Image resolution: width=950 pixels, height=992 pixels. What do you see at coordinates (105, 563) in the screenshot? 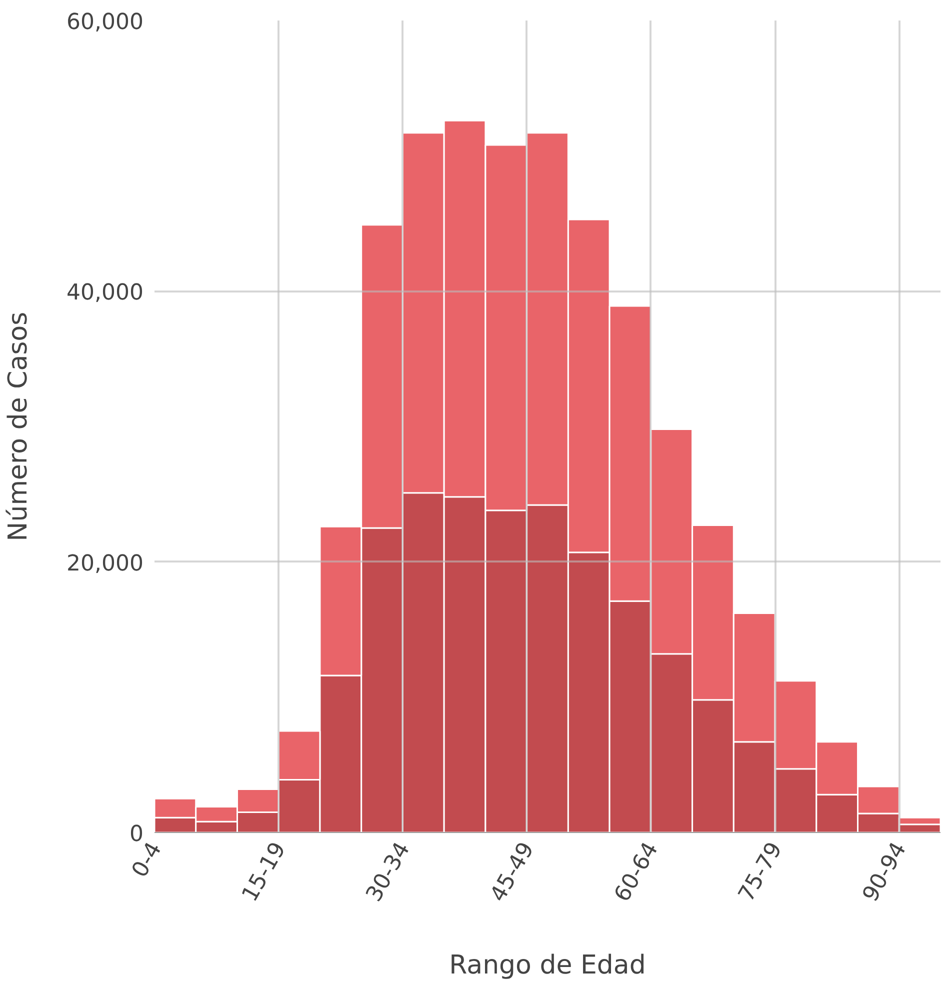
I see `y-tick-label: 20,000` at bounding box center [105, 563].